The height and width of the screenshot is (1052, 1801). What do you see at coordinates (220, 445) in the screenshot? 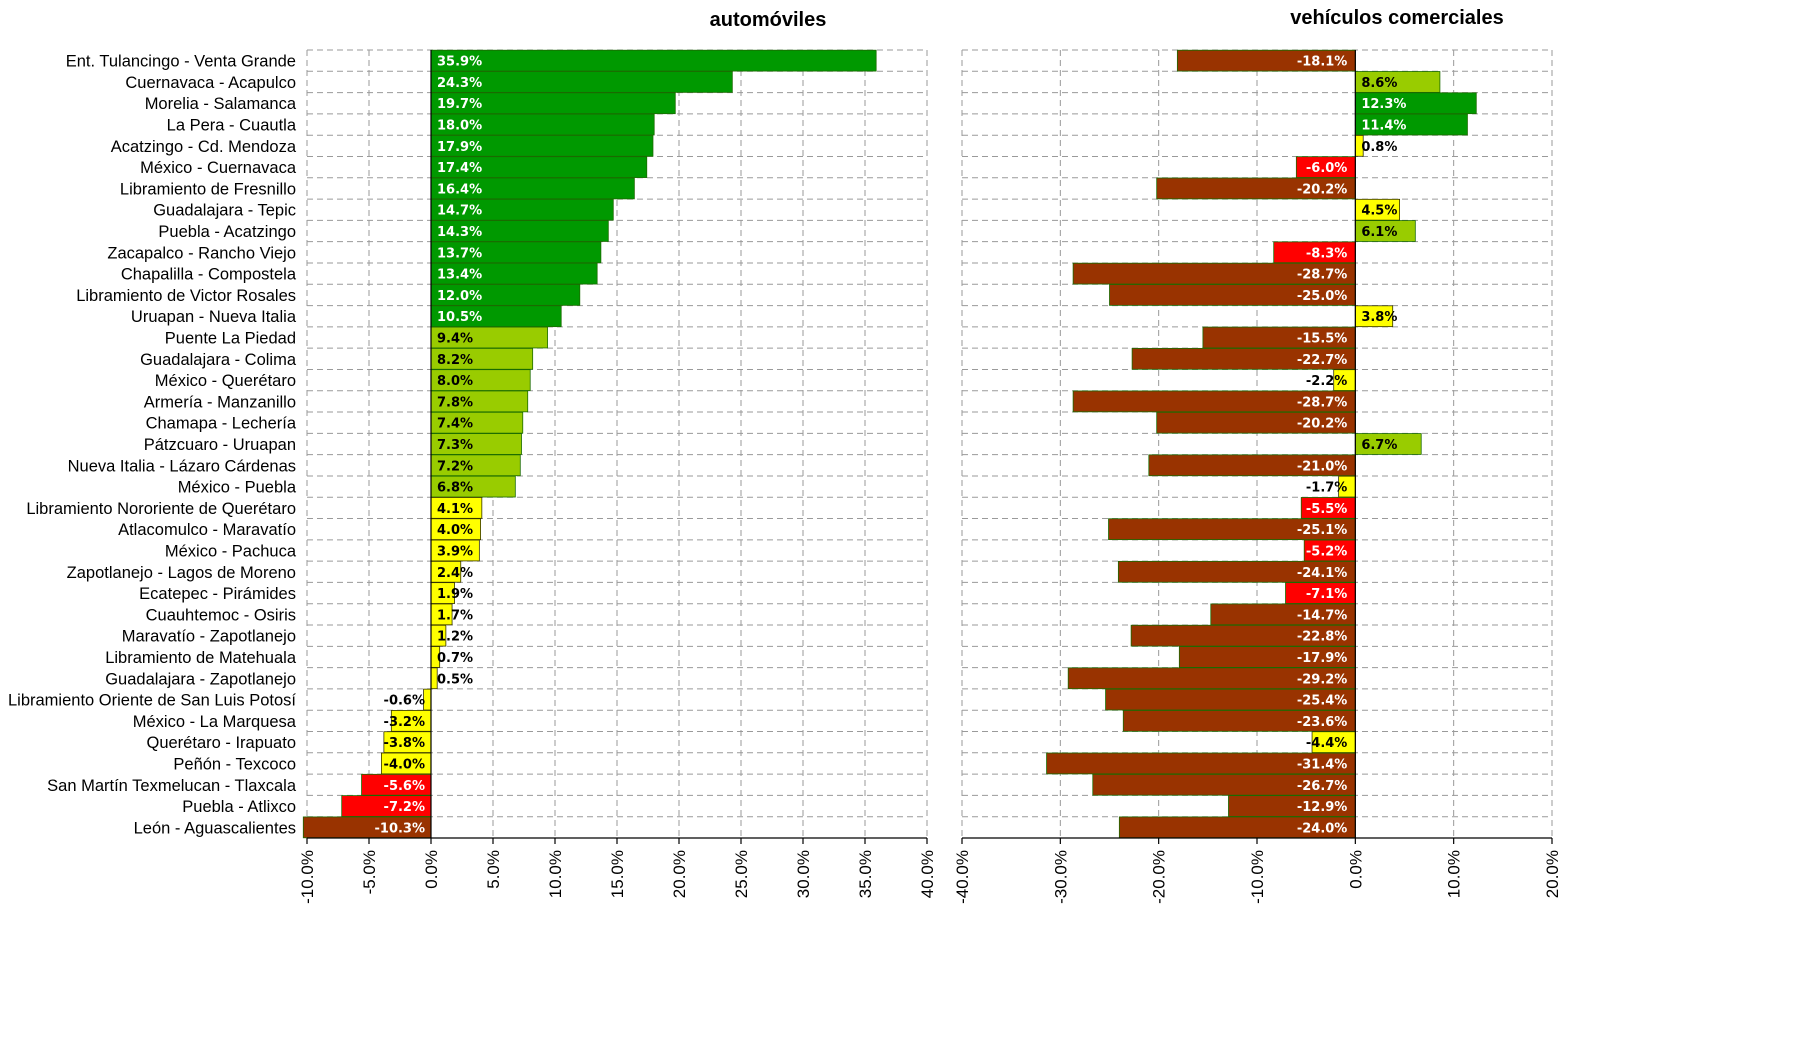
I see `category-label: Pátzcuaro - Uruapan` at bounding box center [220, 445].